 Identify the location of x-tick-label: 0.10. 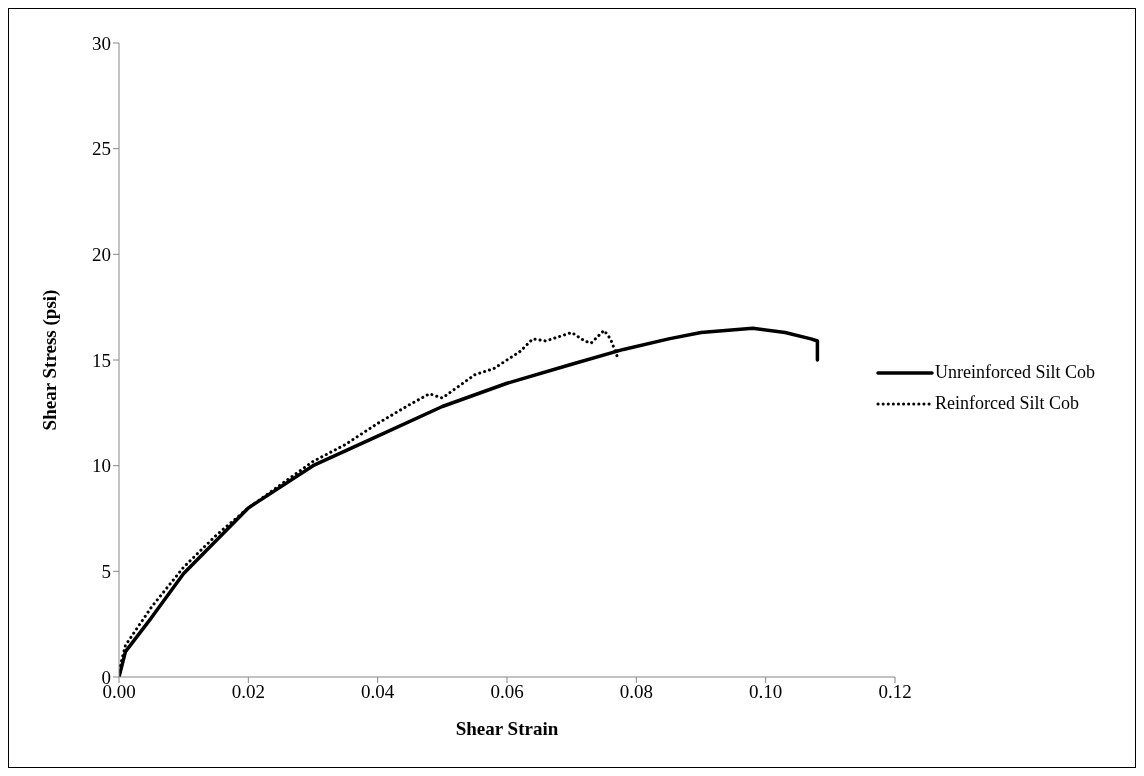
(766, 692).